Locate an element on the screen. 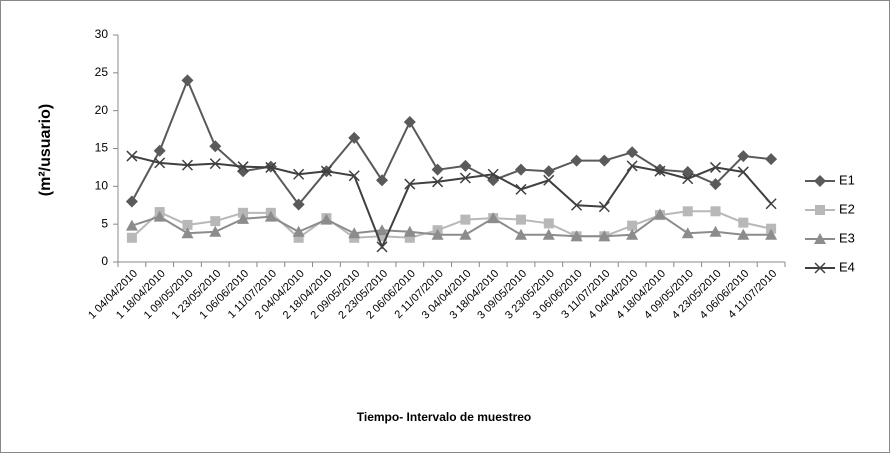 Image resolution: width=891 pixels, height=459 pixels. series-line is located at coordinates (451, 202).